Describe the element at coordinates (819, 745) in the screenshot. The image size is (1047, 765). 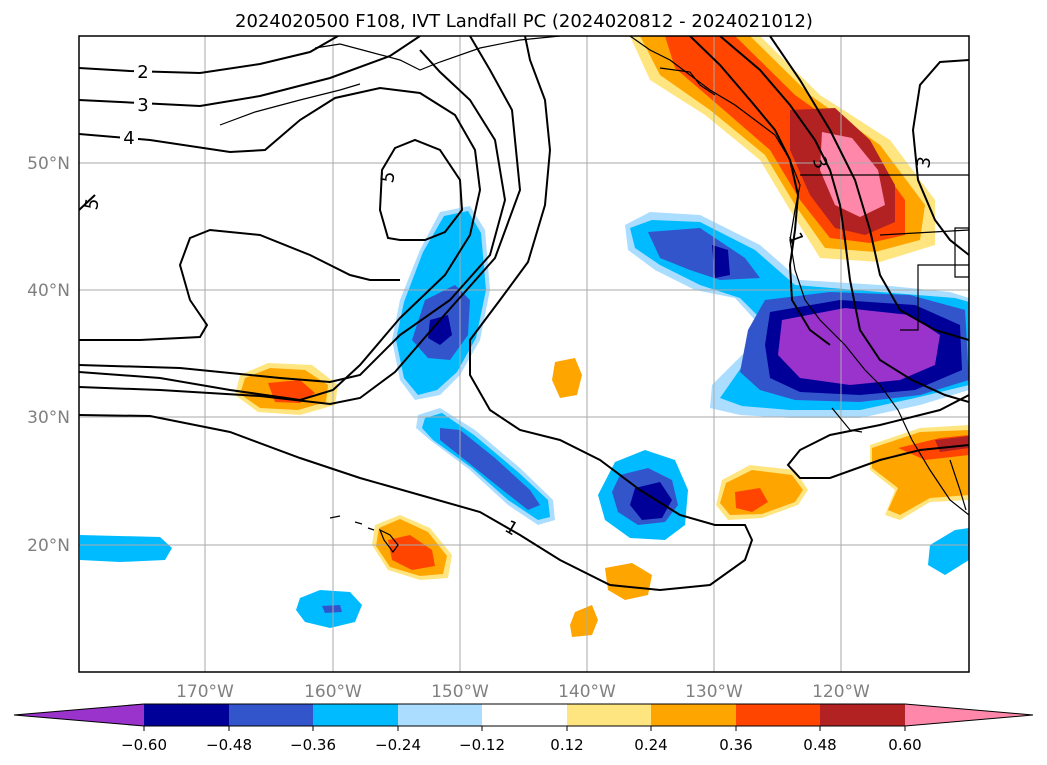
I see `colorbar-tick-label: 0.48` at that location.